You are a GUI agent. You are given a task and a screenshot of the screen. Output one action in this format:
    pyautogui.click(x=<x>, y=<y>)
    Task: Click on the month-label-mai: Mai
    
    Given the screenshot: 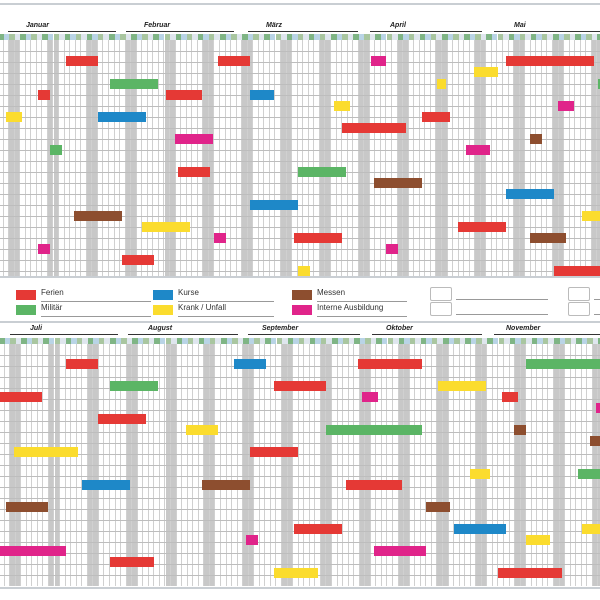 What is the action you would take?
    pyautogui.click(x=520, y=25)
    